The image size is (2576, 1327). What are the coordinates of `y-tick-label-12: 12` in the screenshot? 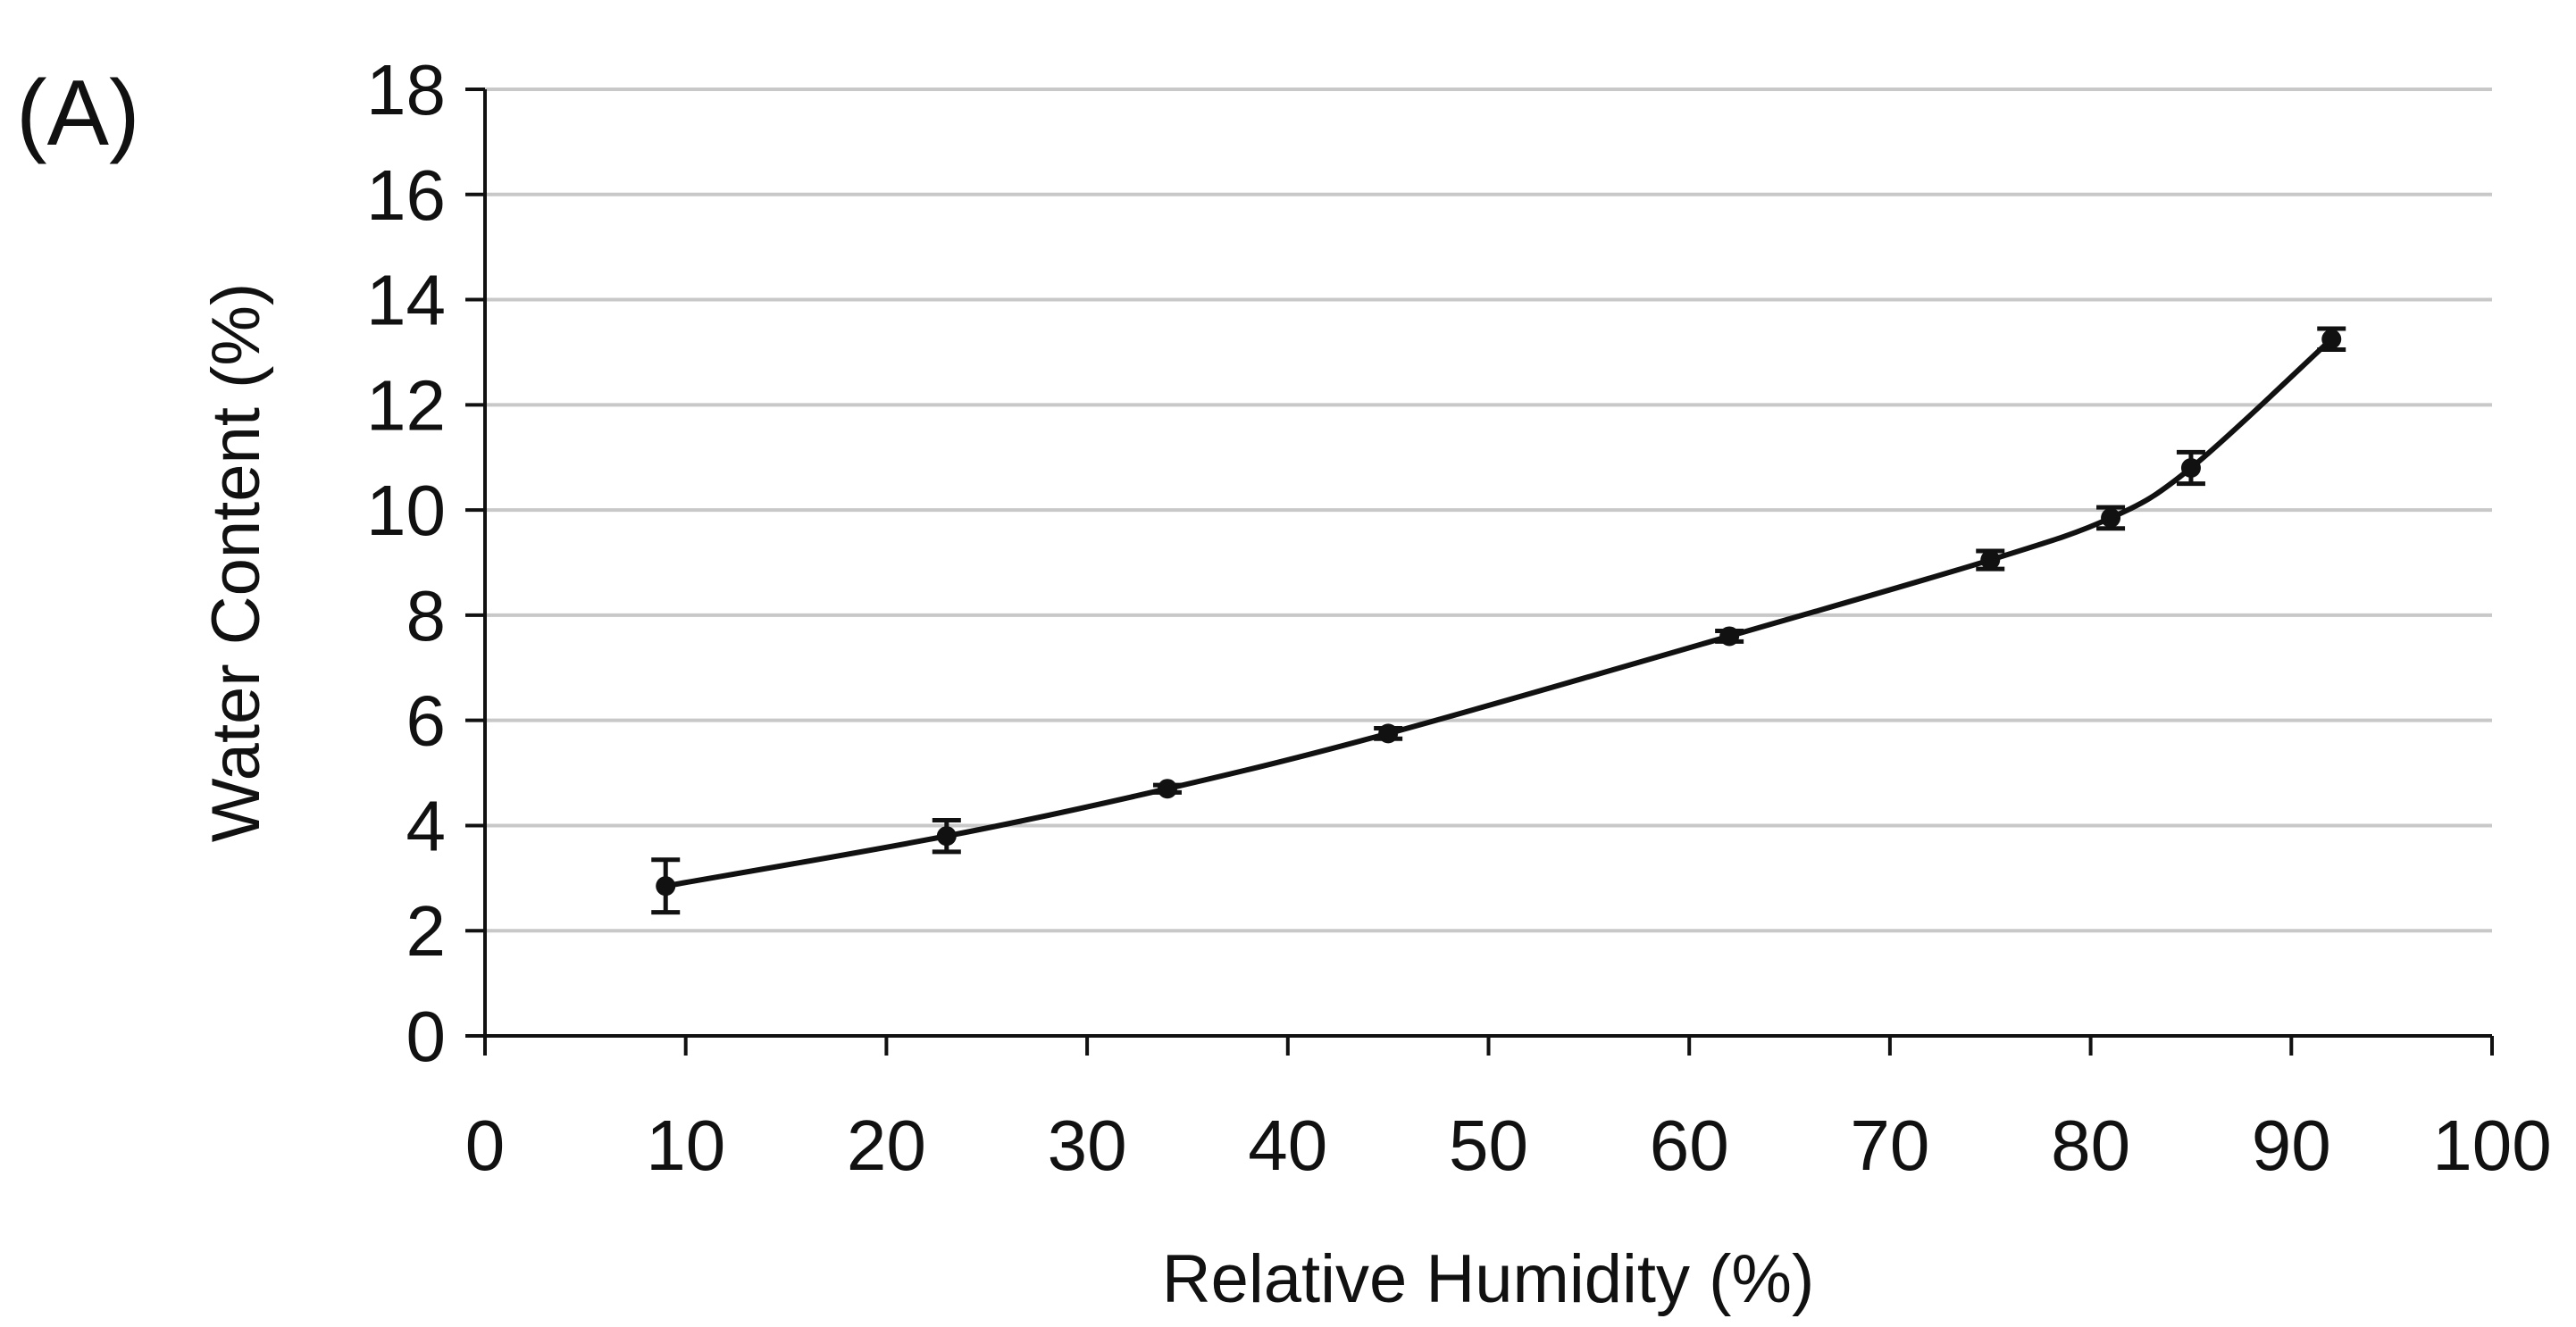 It's located at (406, 405).